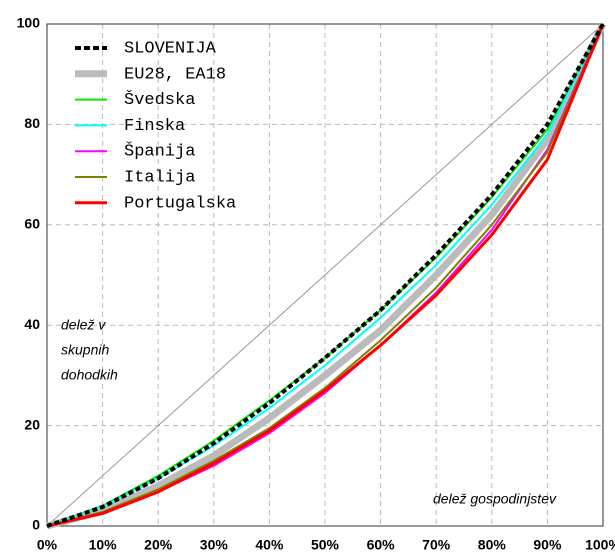 This screenshot has height=553, width=615. Describe the element at coordinates (32, 324) in the screenshot. I see `y-tick-label: 40` at that location.